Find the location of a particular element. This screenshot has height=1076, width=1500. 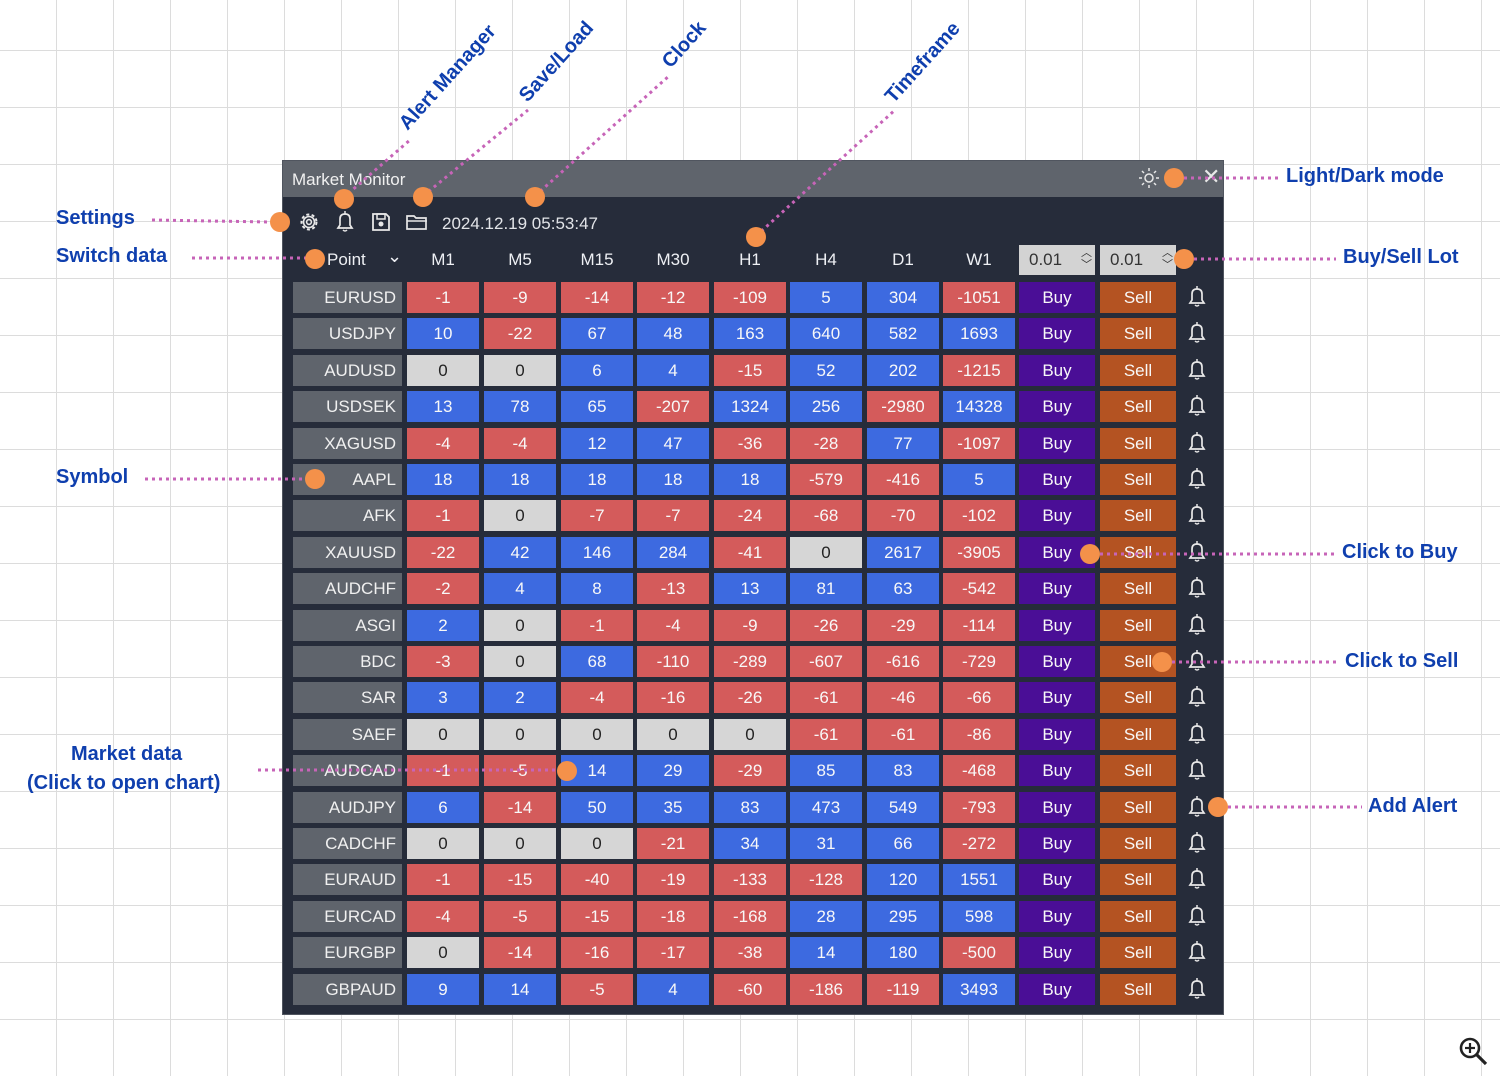

market-data-cell: 284 is located at coordinates (673, 552).